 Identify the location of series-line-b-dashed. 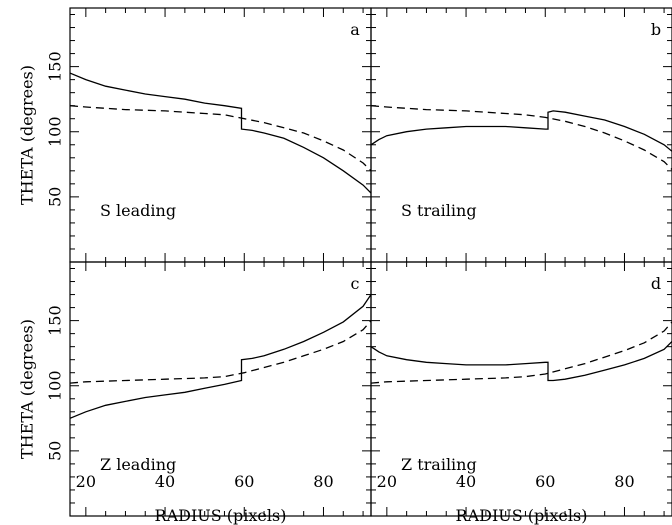
(521, 137).